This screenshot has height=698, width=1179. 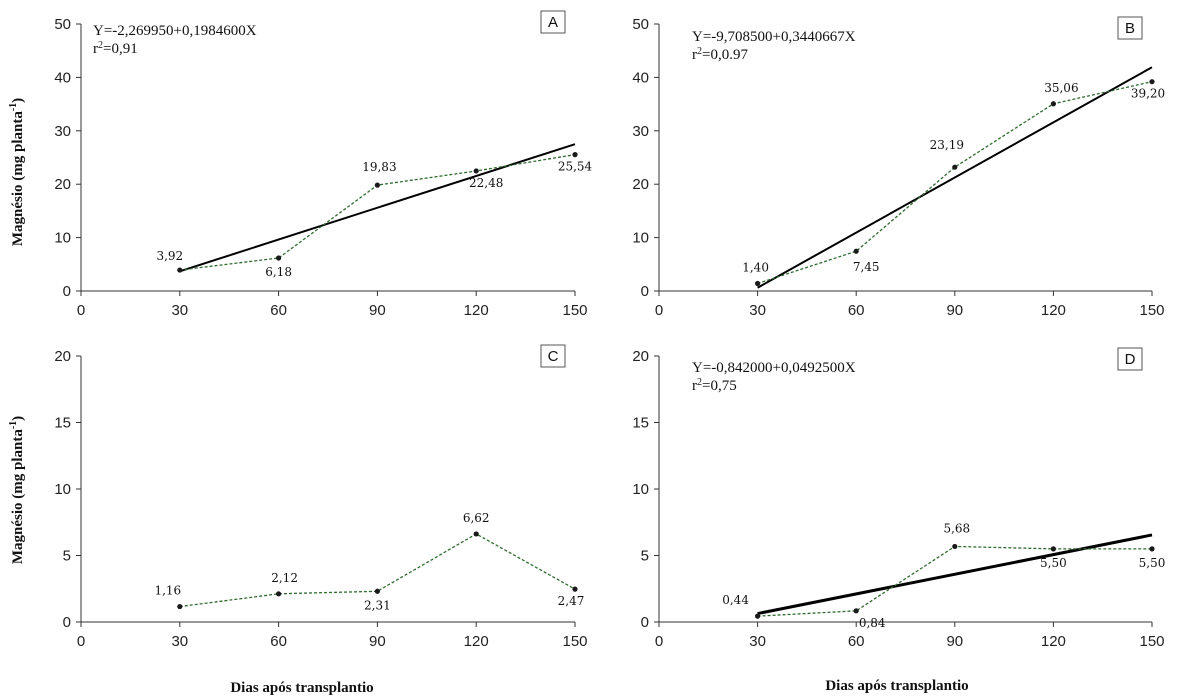 I want to click on panel-label: A, so click(x=553, y=22).